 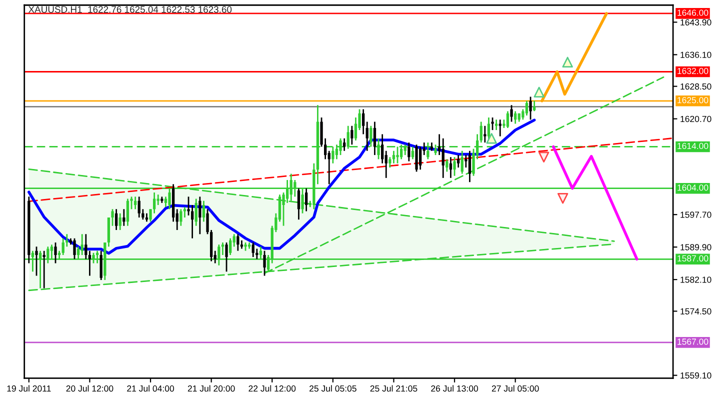 What do you see at coordinates (333, 388) in the screenshot?
I see `x-tick-label: 25 Jul 05:05` at bounding box center [333, 388].